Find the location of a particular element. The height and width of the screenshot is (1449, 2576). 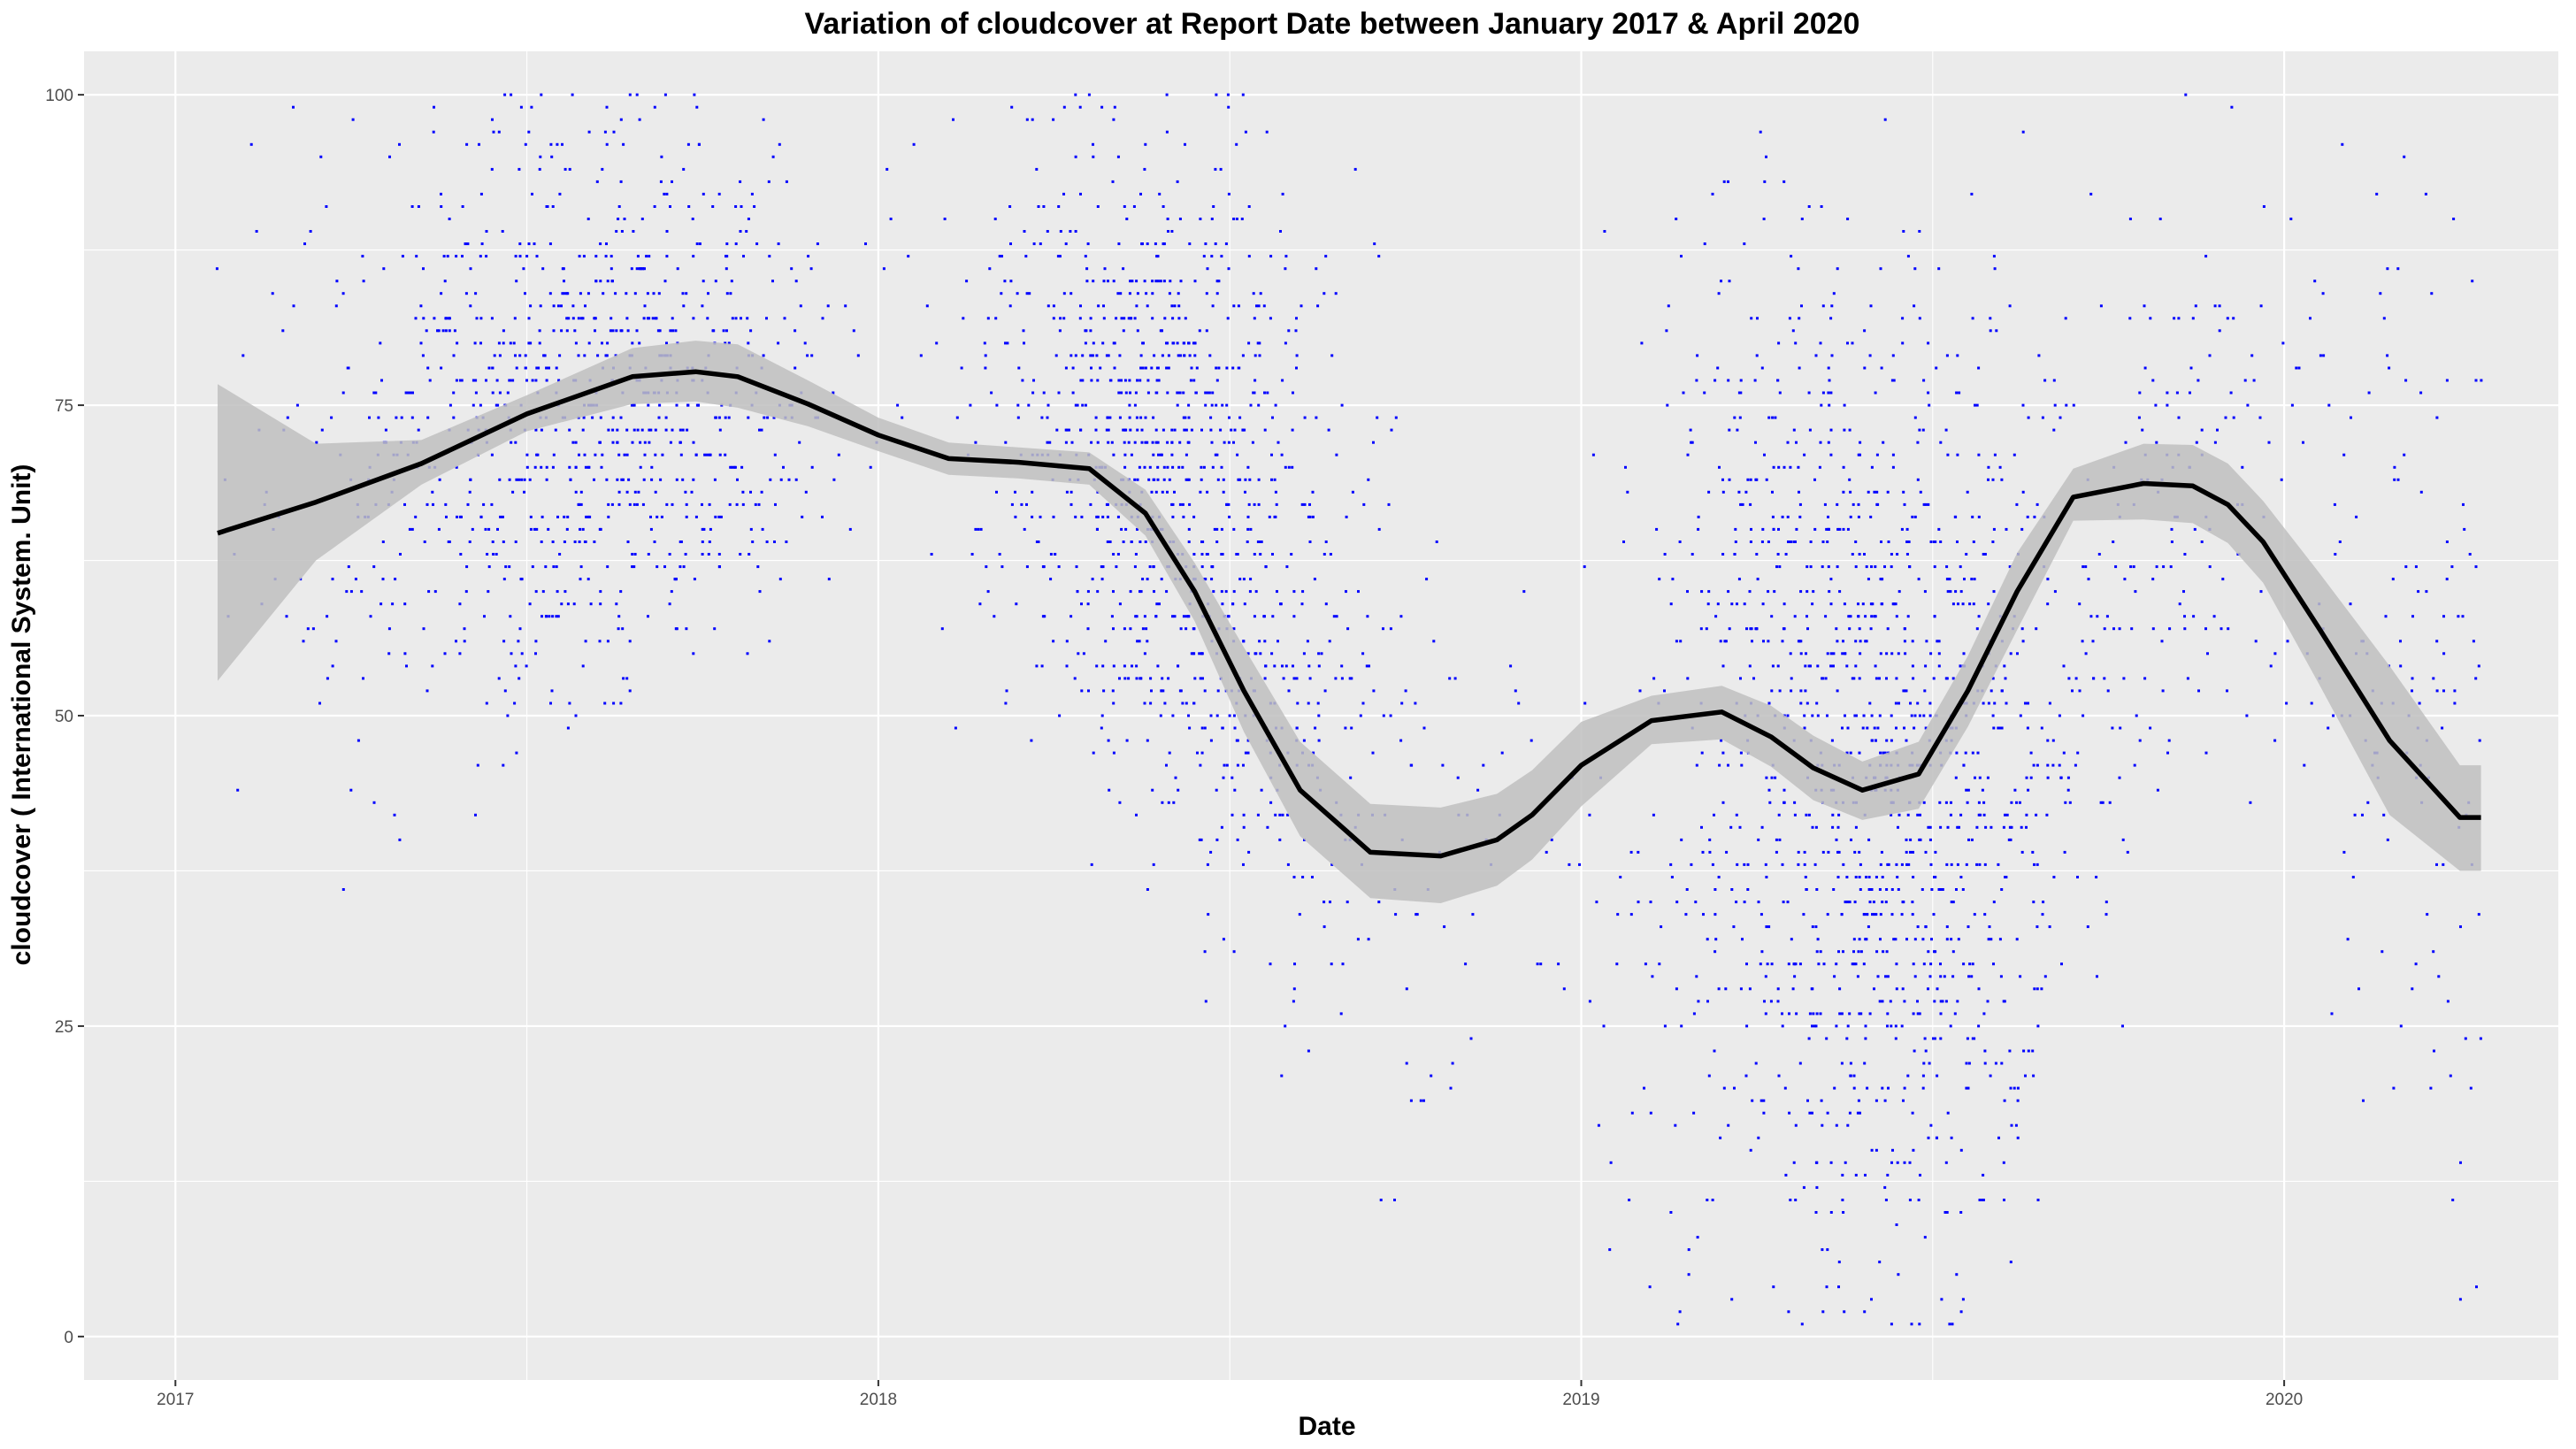

x-tick-label: 2018 is located at coordinates (878, 1400).